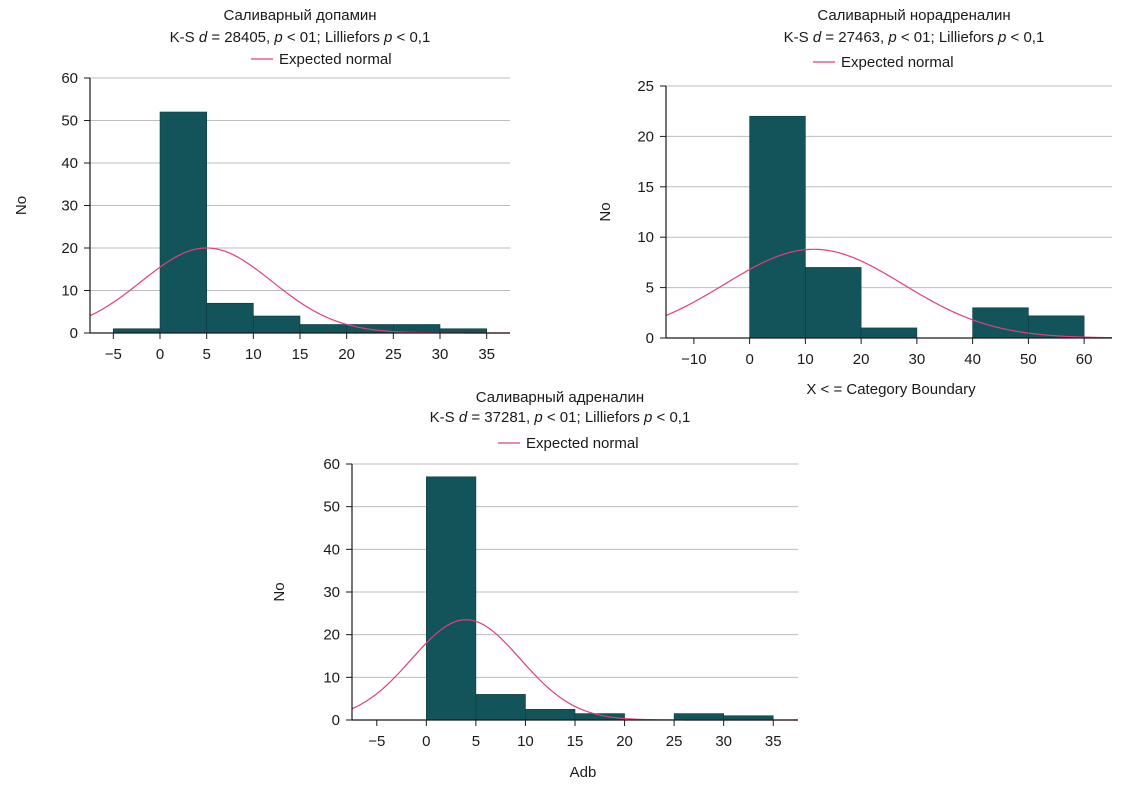 This screenshot has width=1123, height=787. Describe the element at coordinates (889, 293) in the screenshot. I see `expected-normal-curve` at that location.